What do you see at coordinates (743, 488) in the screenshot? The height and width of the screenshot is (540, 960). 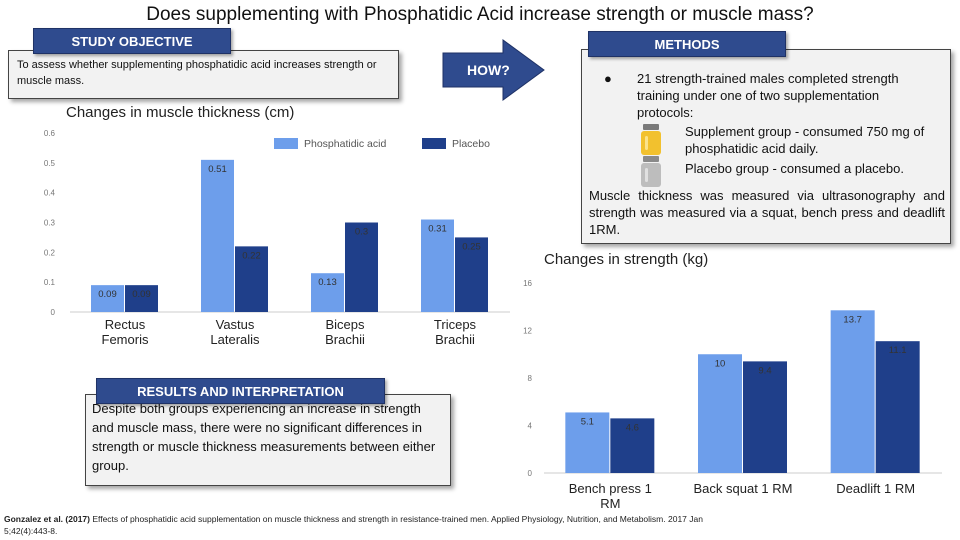 I see `category-label-back-squat-1-rm: Back squat 1 RM` at bounding box center [743, 488].